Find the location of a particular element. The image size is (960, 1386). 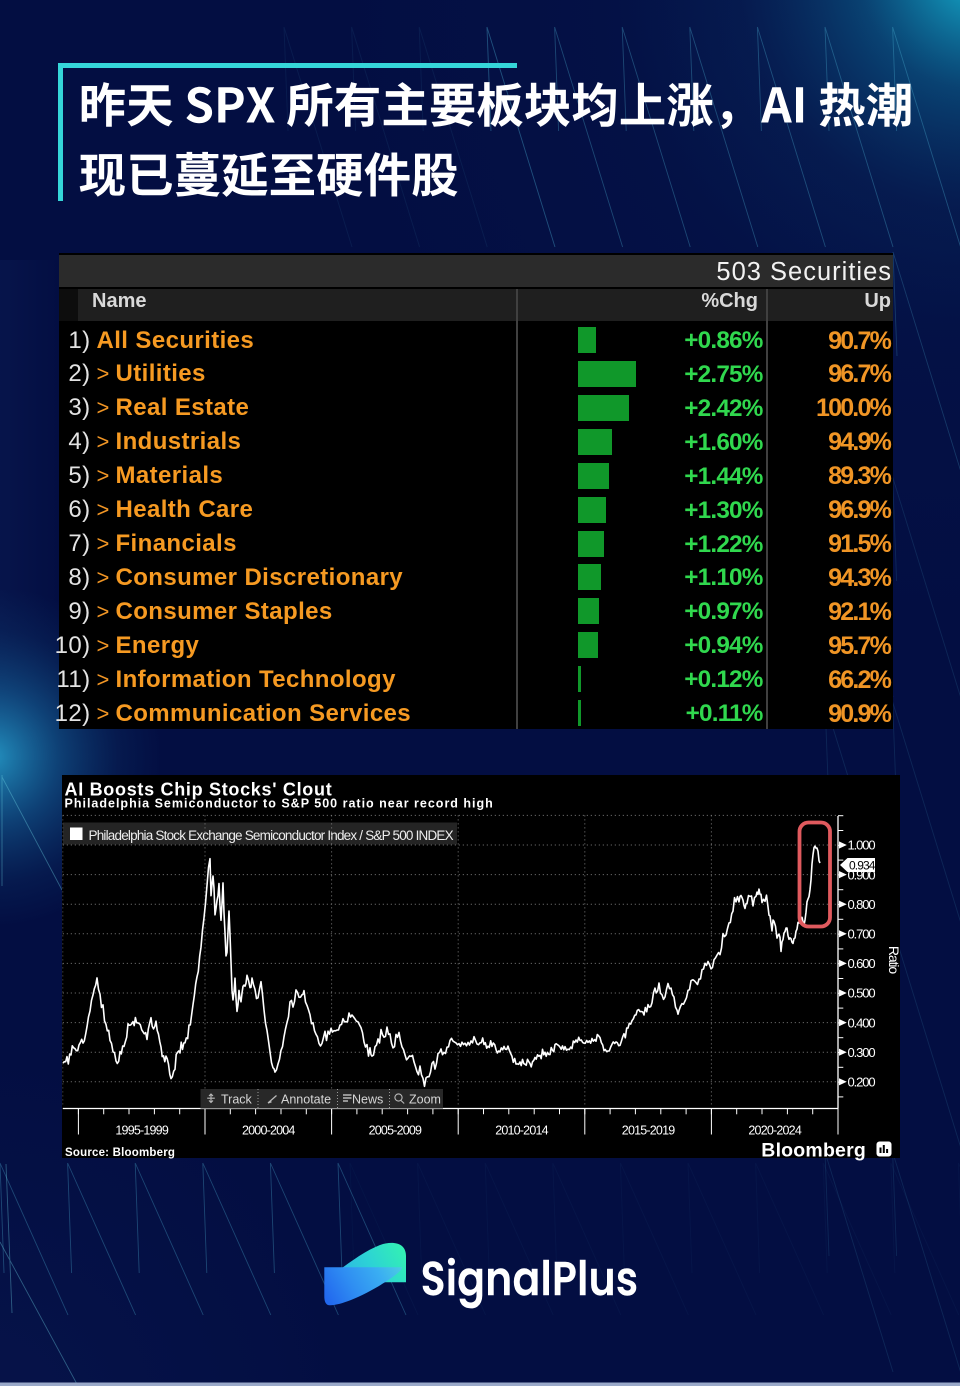

svg-text: 1995-1999 is located at coordinates (141, 1131).